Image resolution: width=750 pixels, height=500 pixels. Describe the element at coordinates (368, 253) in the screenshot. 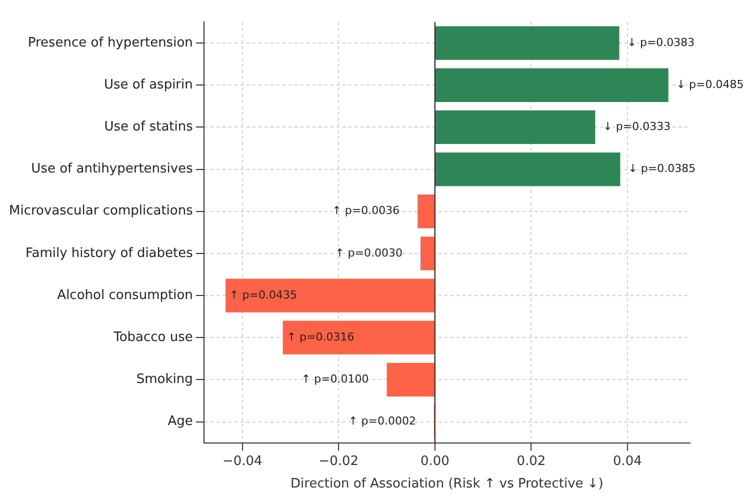

I see `annotation: ↑ p=0.0030` at that location.